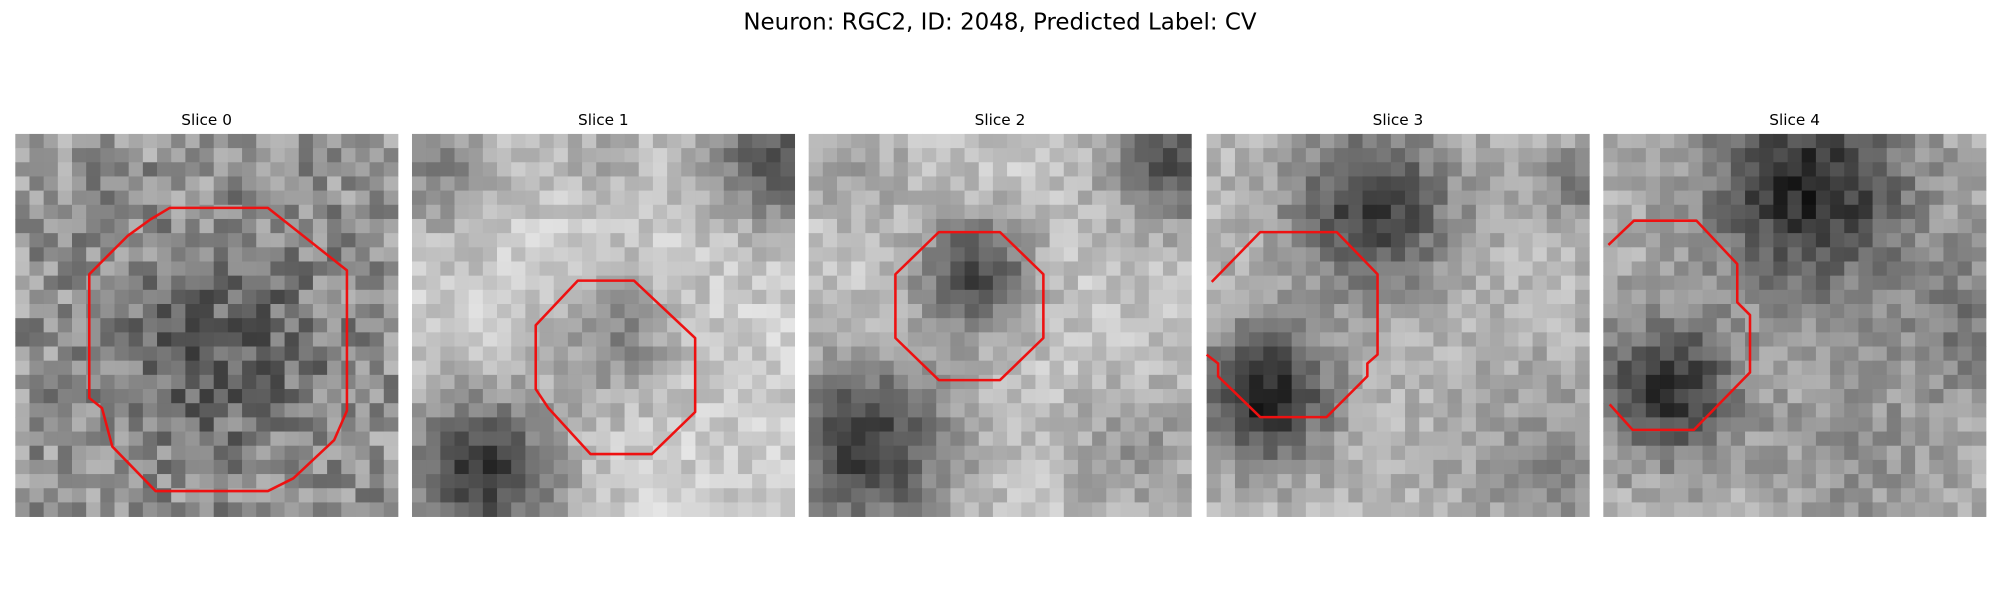  I want to click on panel-title: Slice 0, so click(206, 120).